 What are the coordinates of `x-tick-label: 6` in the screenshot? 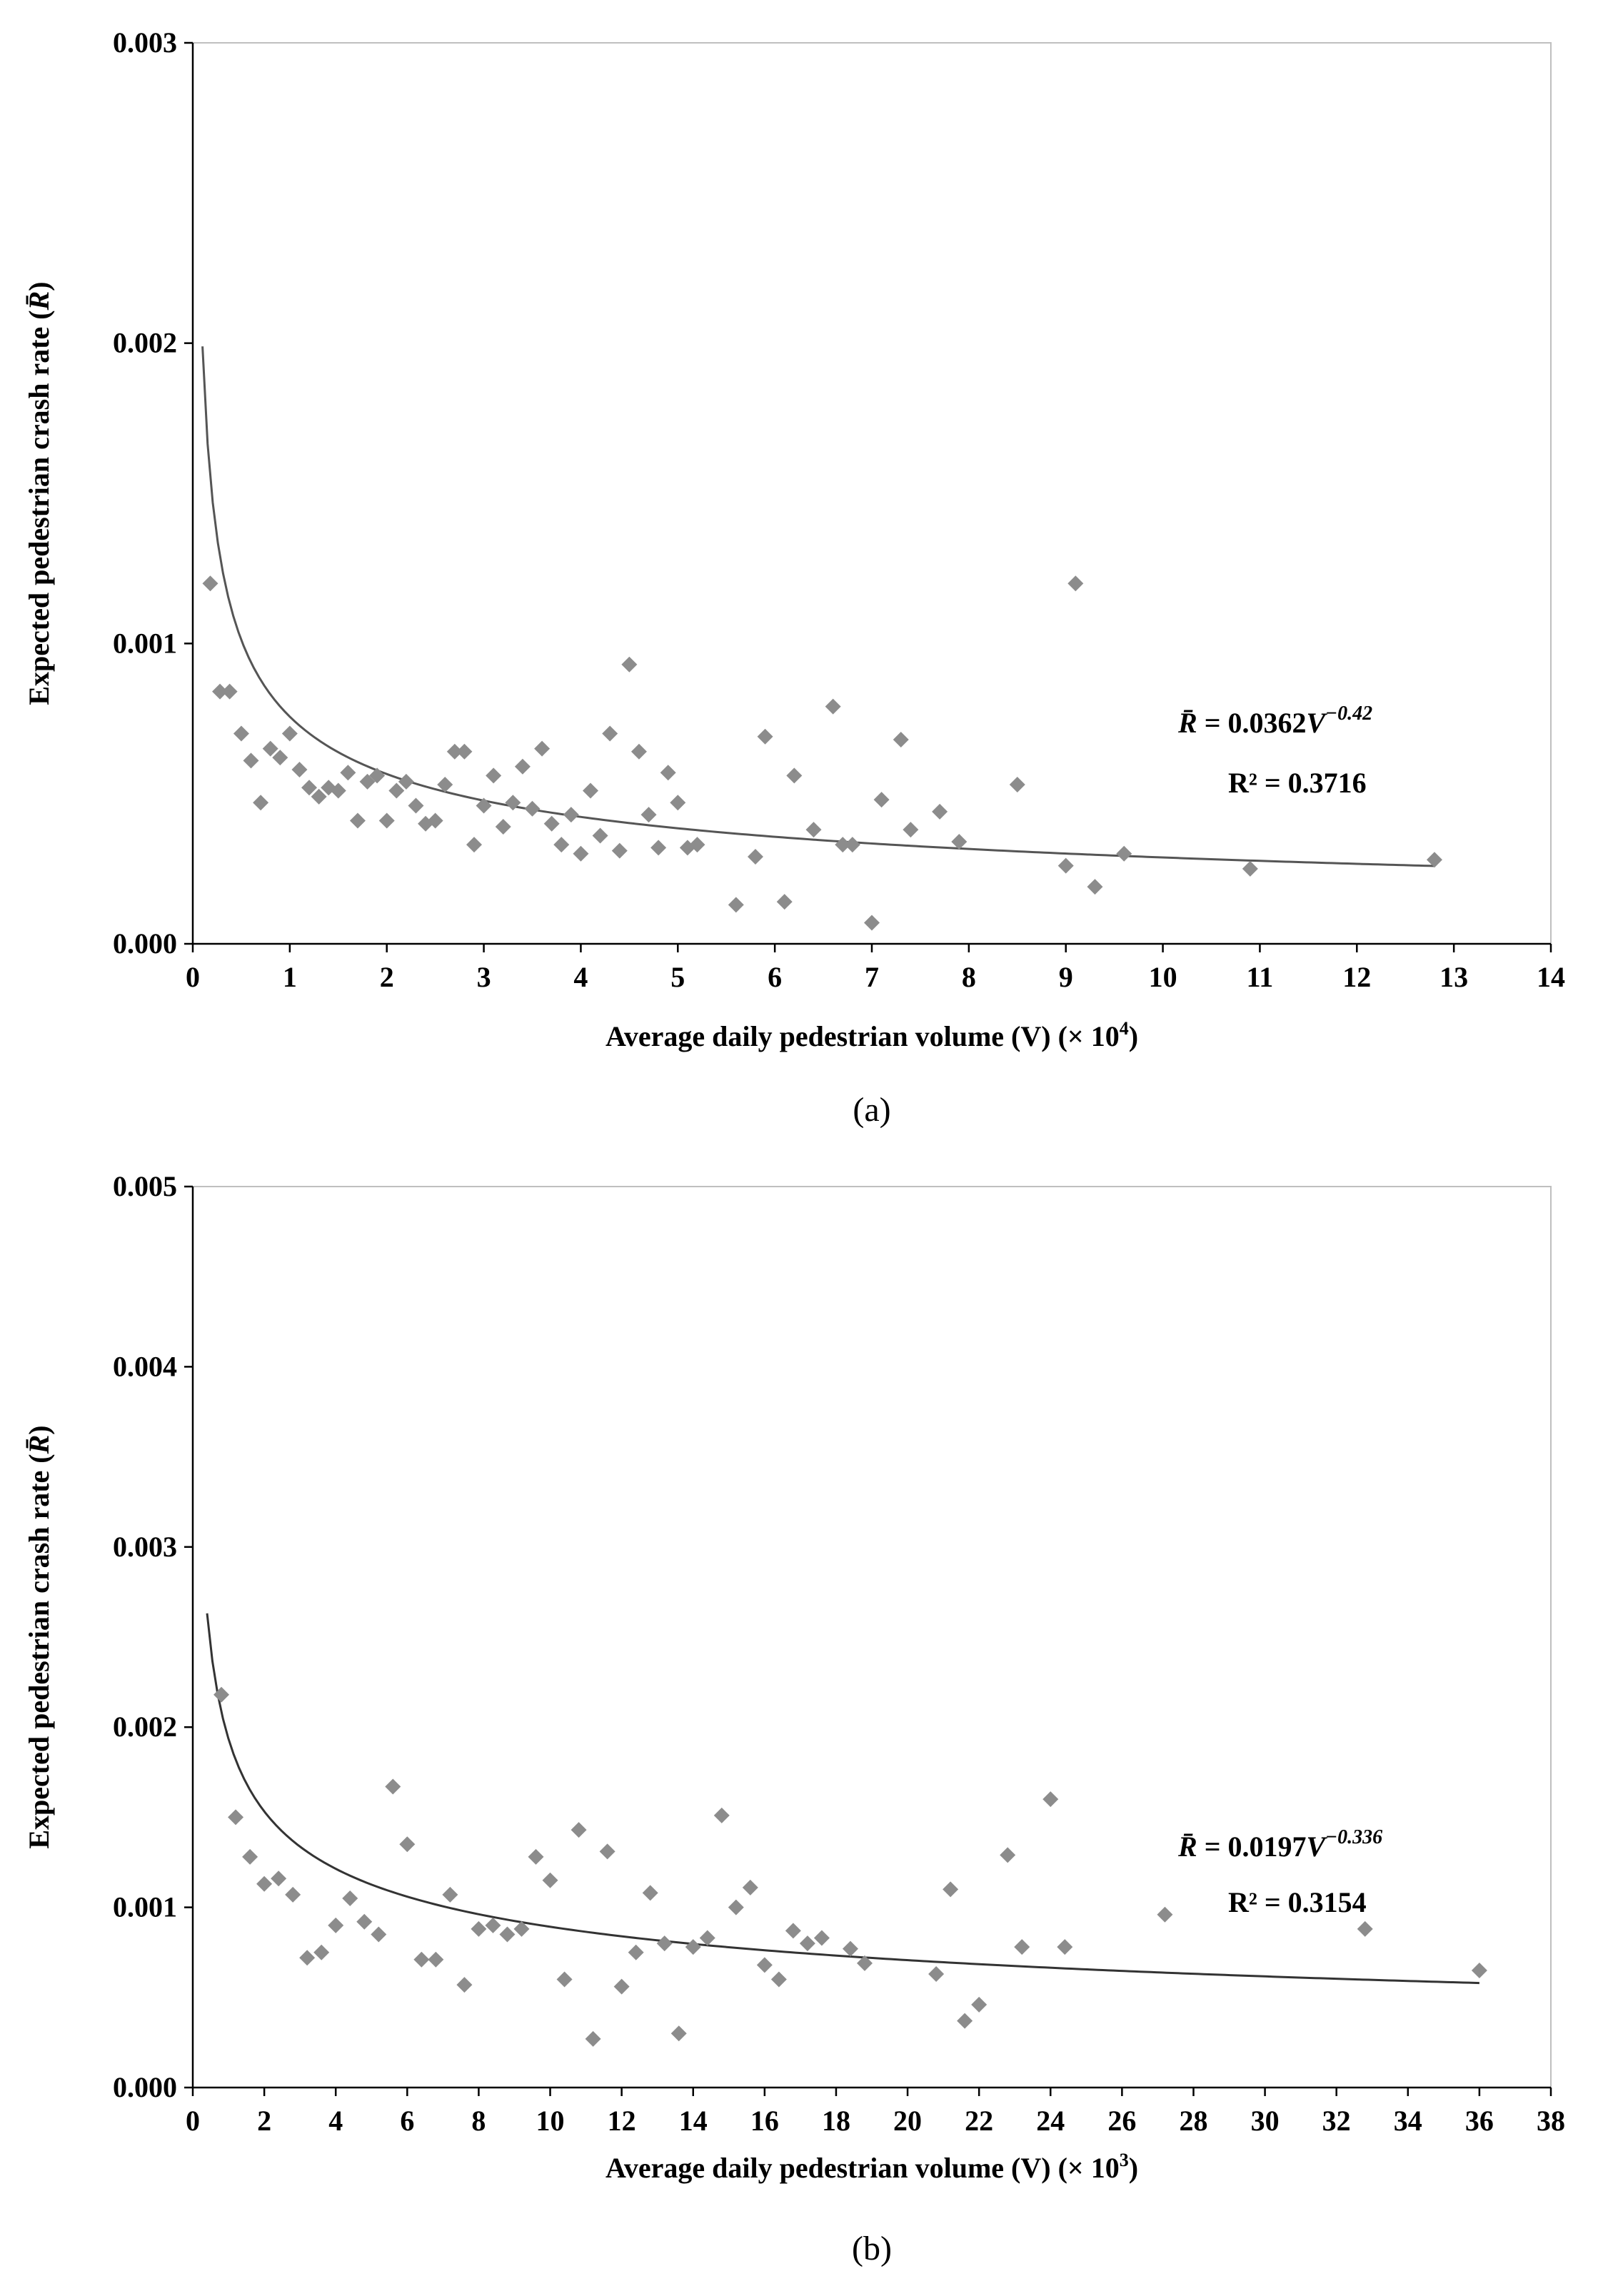 It's located at (407, 2121).